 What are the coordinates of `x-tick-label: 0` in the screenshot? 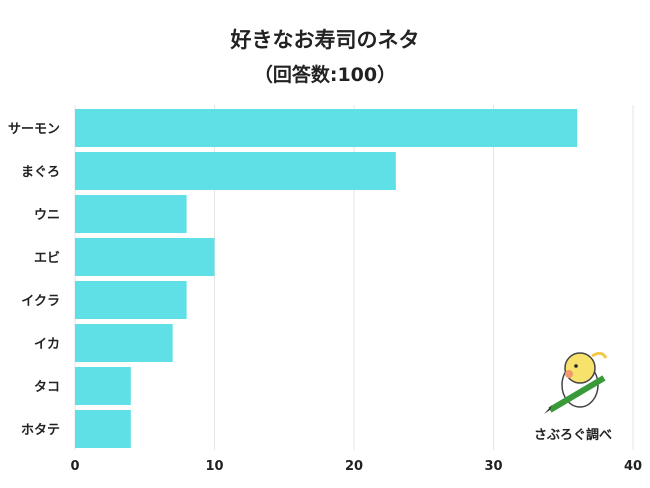 It's located at (74, 466).